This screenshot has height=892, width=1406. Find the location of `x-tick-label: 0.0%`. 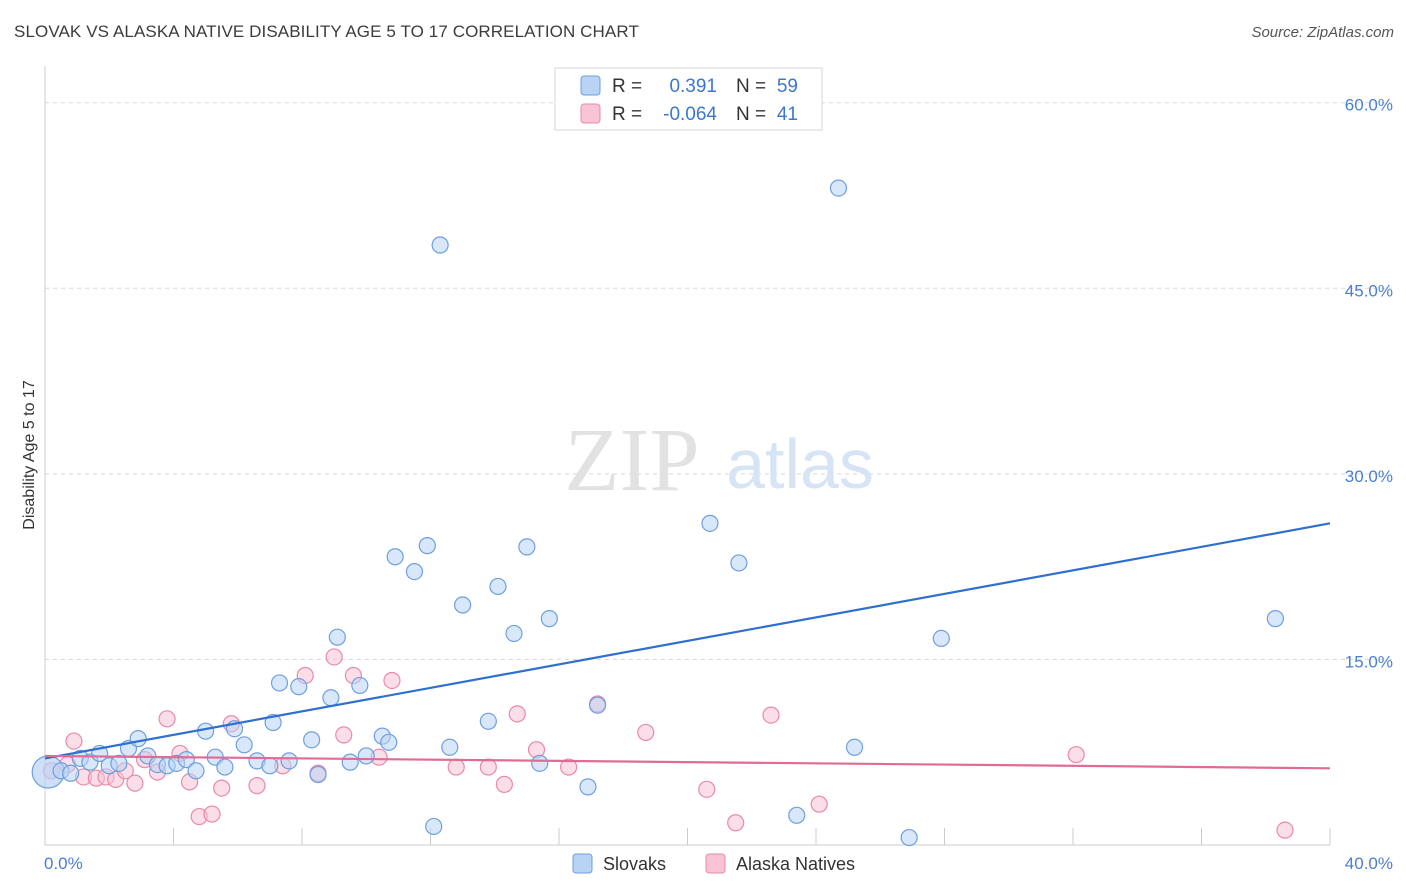

x-tick-label: 0.0% is located at coordinates (63, 863).